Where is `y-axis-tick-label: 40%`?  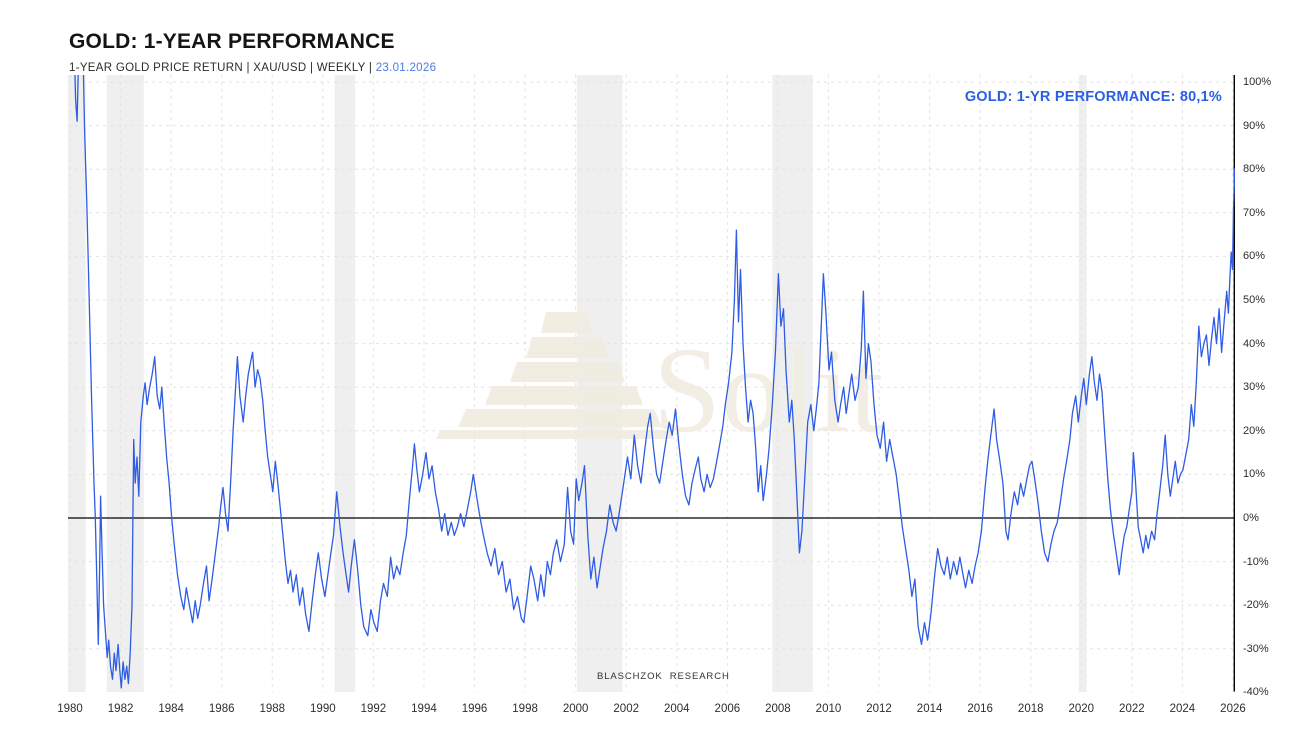 y-axis-tick-label: 40% is located at coordinates (1254, 343).